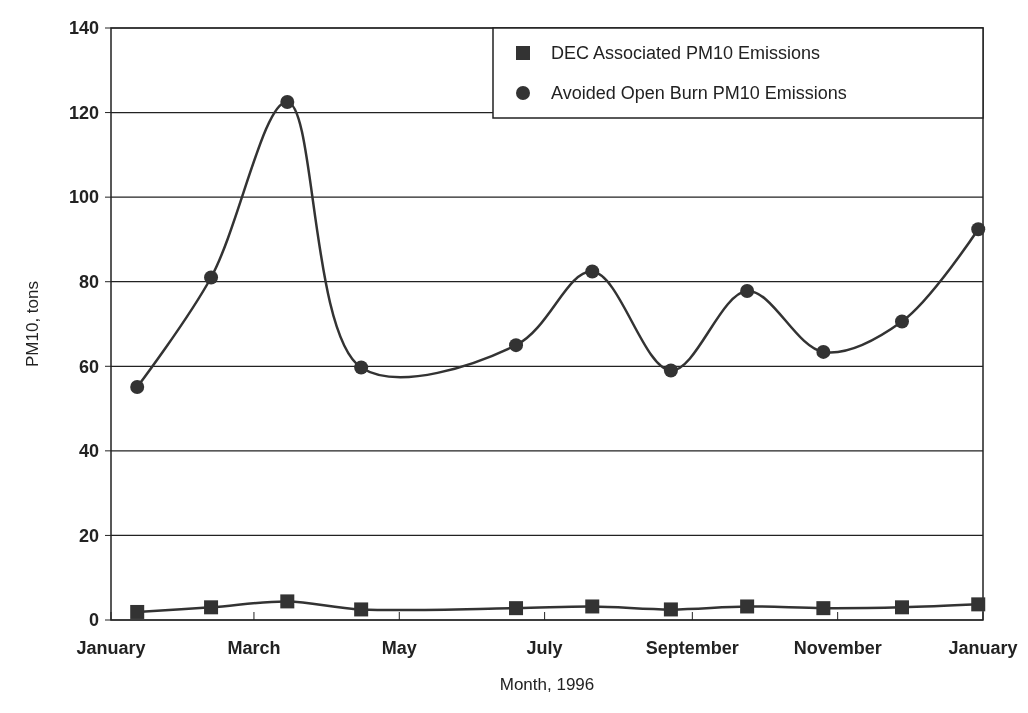 Image resolution: width=1028 pixels, height=713 pixels. What do you see at coordinates (83, 197) in the screenshot?
I see `y-tick-label: 100` at bounding box center [83, 197].